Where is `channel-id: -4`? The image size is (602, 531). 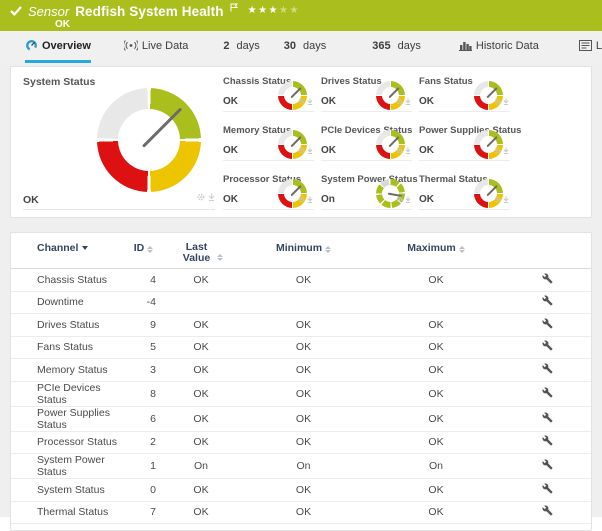
channel-id: -4 is located at coordinates (143, 302).